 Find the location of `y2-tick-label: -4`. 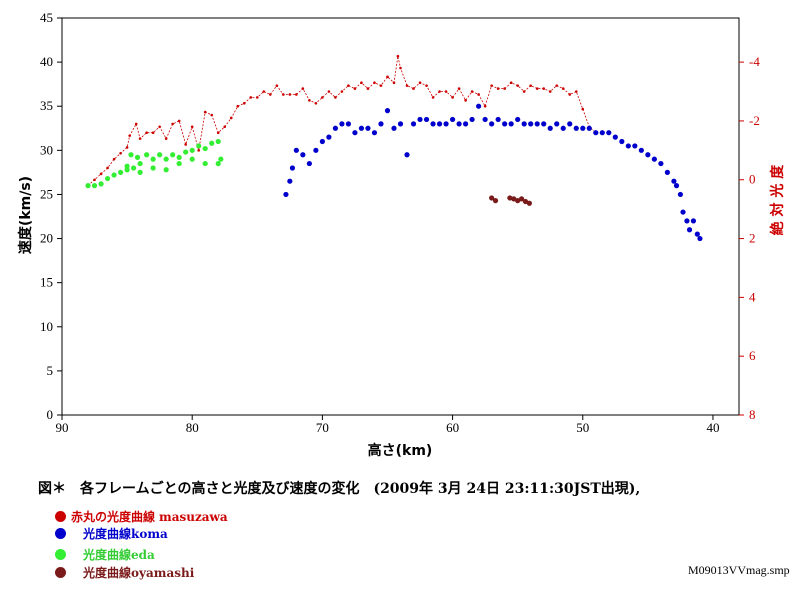

y2-tick-label: -4 is located at coordinates (754, 61).